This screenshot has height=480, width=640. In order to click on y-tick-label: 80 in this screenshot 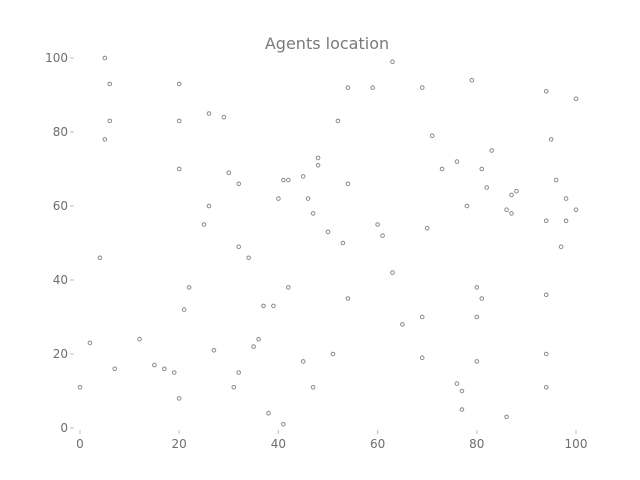, I will do `click(60, 132)`.